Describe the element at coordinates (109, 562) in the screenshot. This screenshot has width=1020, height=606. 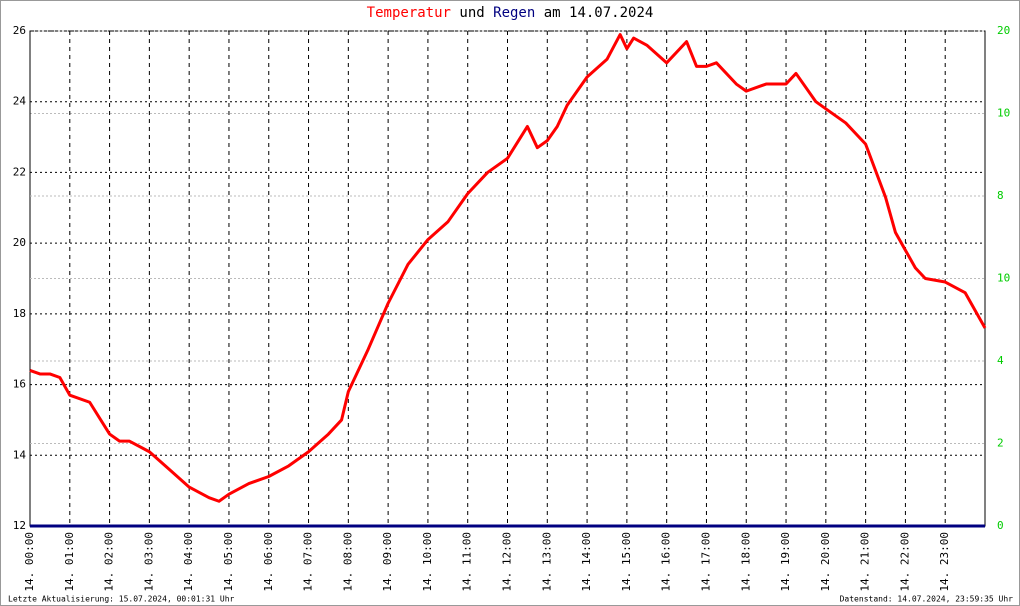
I see `x-tick-label: 14. 02:00` at that location.